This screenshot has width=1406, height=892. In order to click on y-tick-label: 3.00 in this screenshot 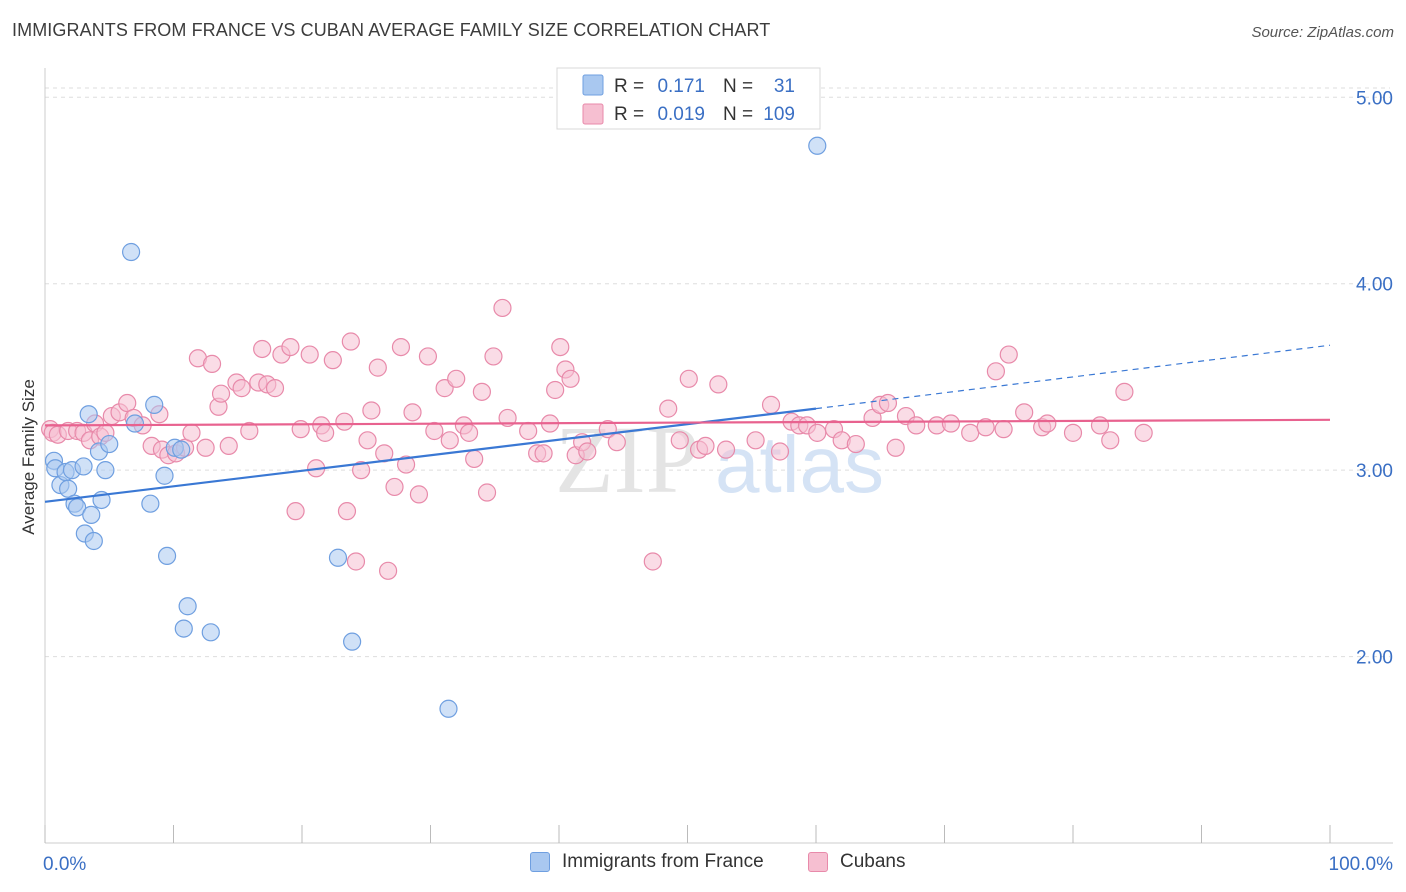, I will do `click(1374, 471)`.